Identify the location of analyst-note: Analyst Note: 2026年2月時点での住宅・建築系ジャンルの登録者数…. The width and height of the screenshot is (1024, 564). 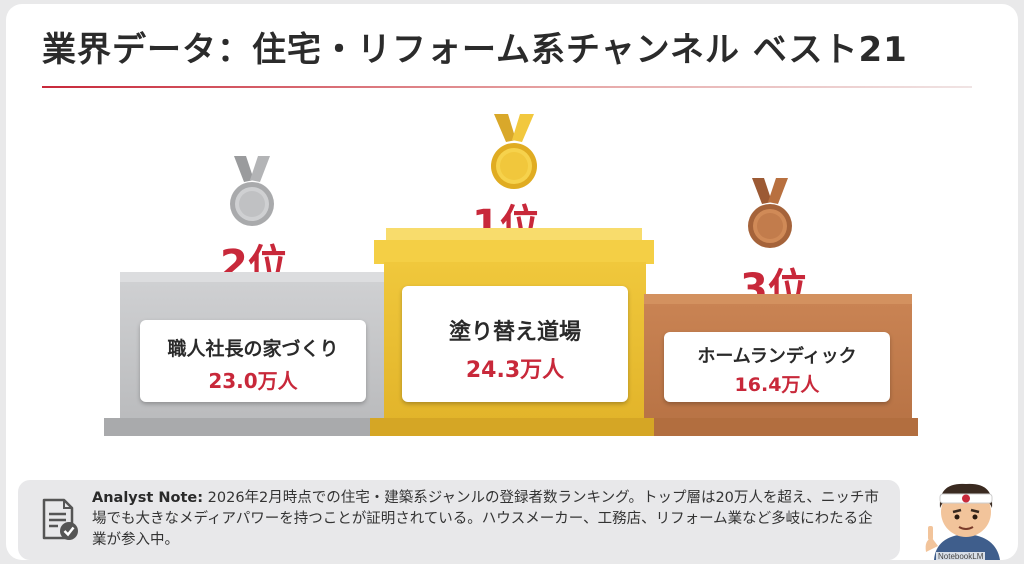
(459, 520).